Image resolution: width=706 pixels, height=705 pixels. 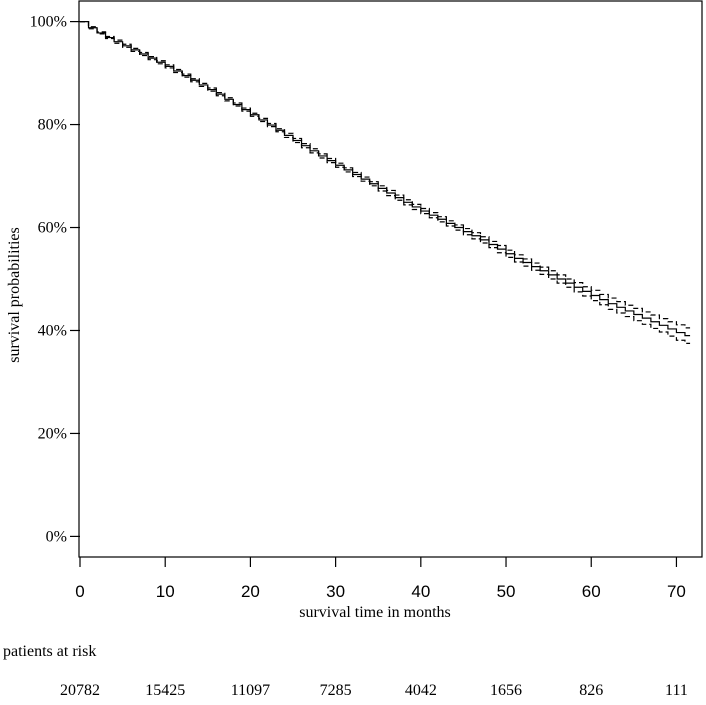 I want to click on x-tick-label: 10, so click(x=165, y=591).